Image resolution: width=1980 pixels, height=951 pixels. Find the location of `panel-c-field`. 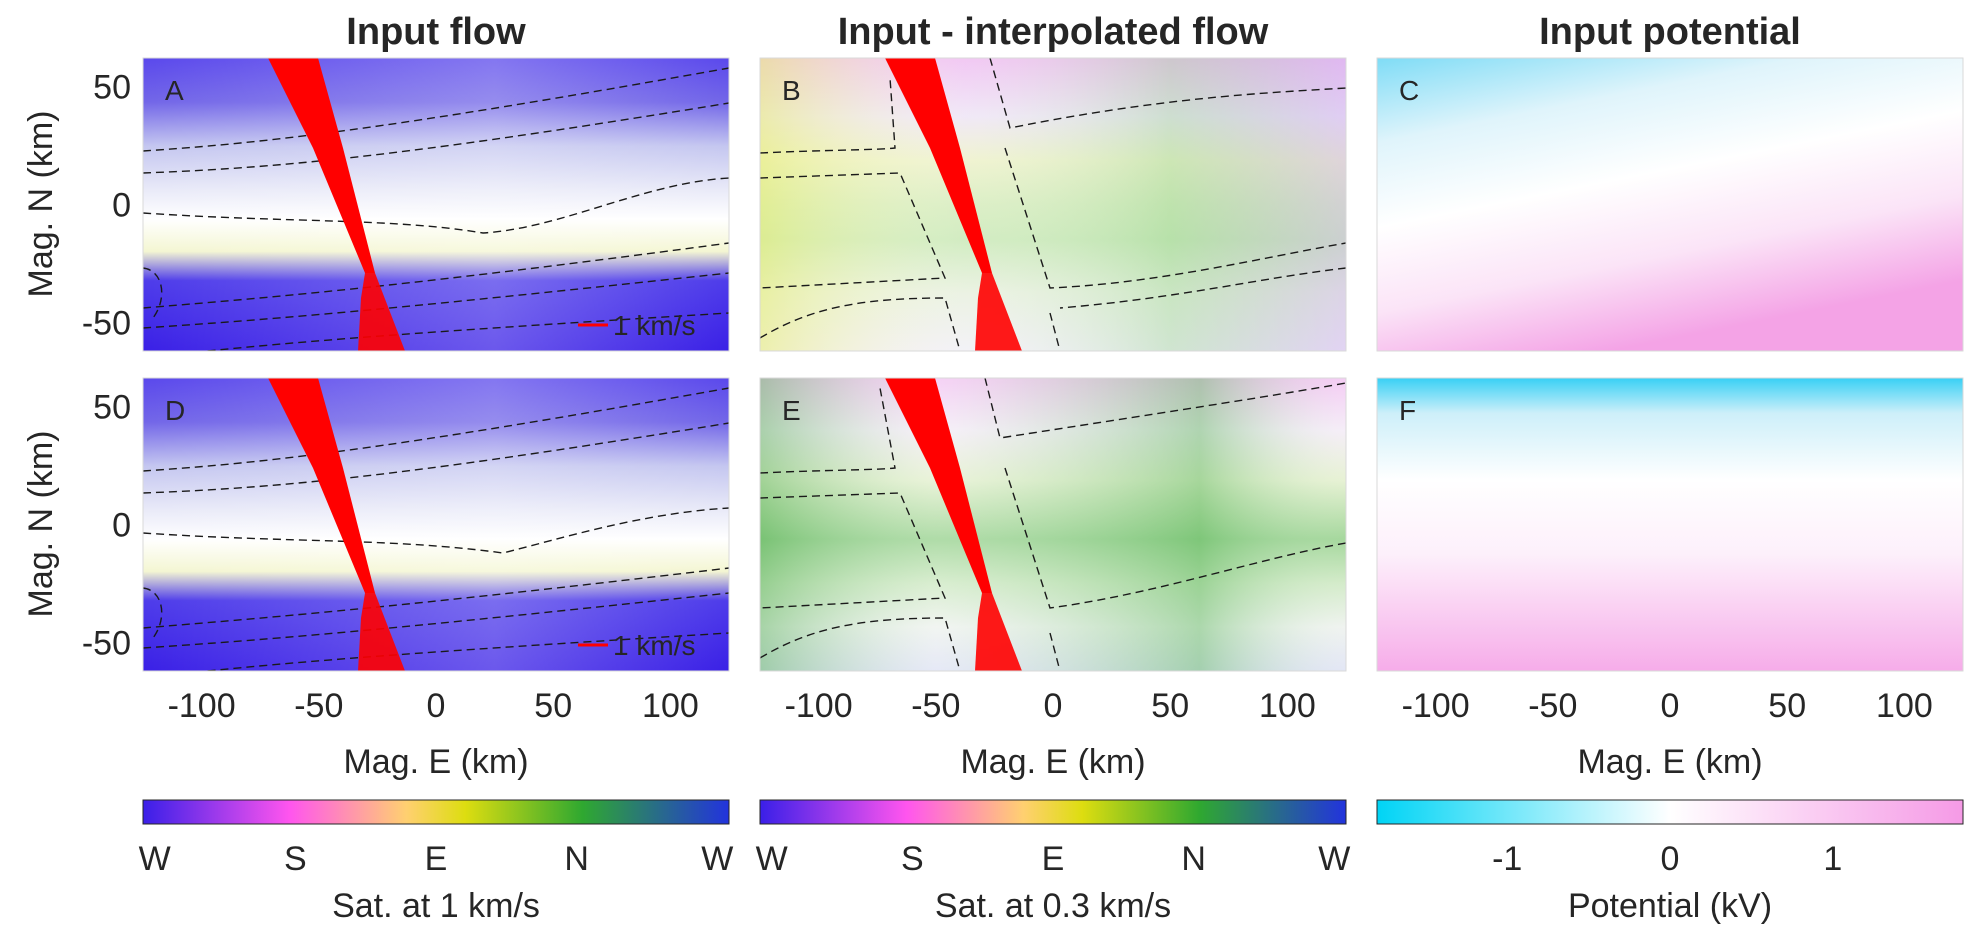

panel-c-field is located at coordinates (1670, 204).